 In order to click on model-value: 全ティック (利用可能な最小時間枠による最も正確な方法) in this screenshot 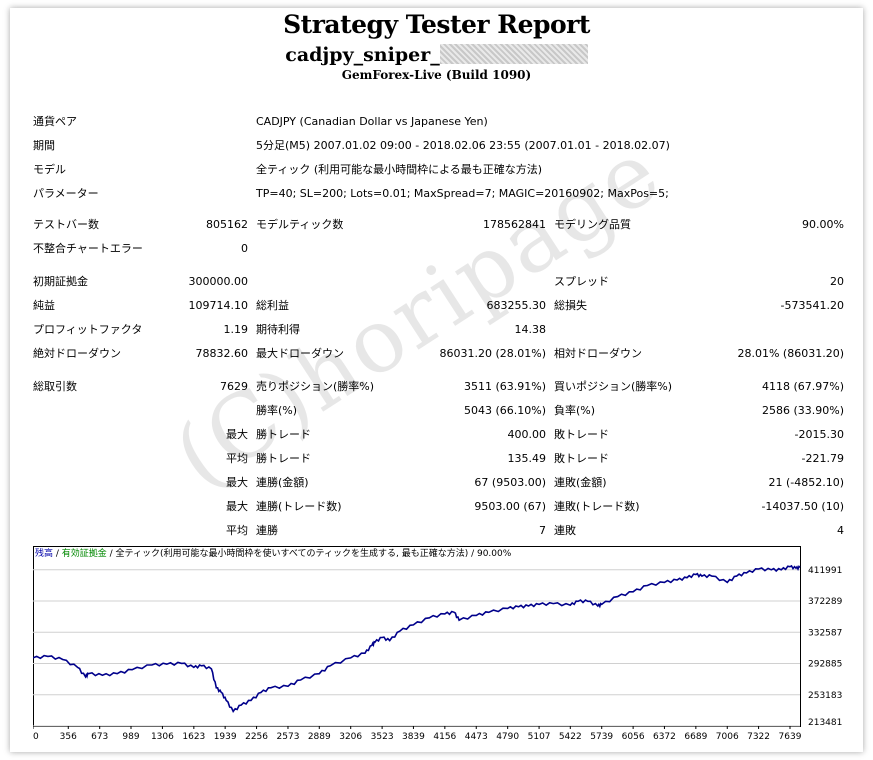, I will do `click(399, 169)`.